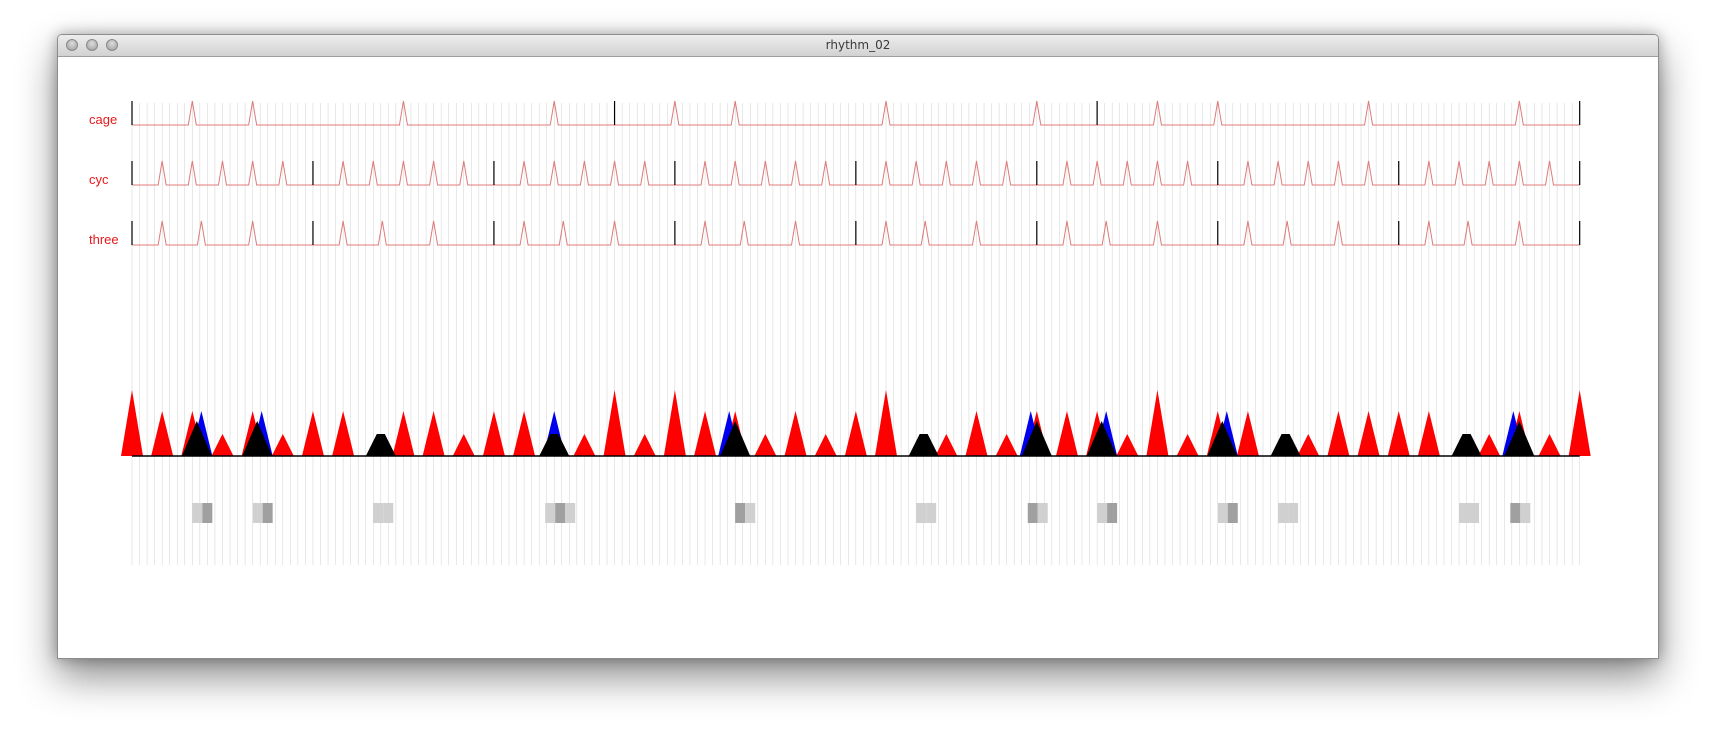  What do you see at coordinates (856, 113) in the screenshot?
I see `track-trace-cage` at bounding box center [856, 113].